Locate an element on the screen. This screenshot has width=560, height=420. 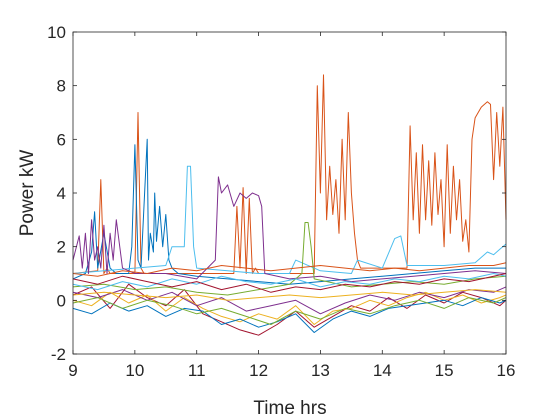
y-tick-label: -2 is located at coordinates (58, 354).